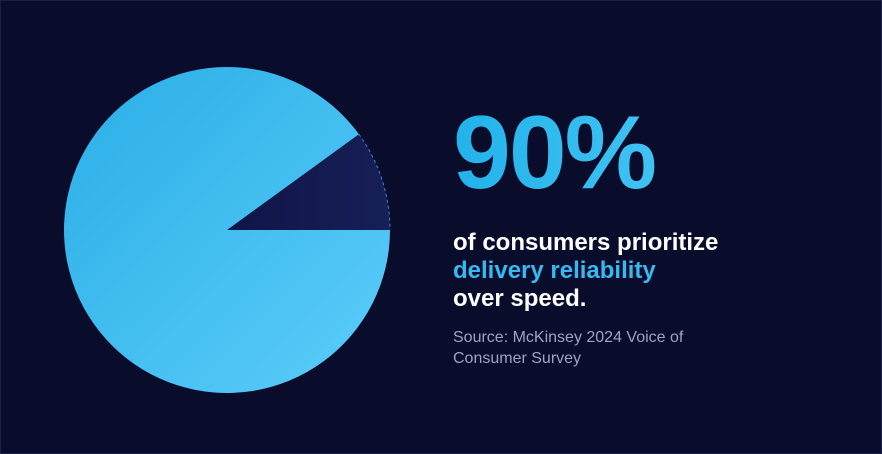  What do you see at coordinates (554, 270) in the screenshot?
I see `statement-highlight: delivery reliability` at bounding box center [554, 270].